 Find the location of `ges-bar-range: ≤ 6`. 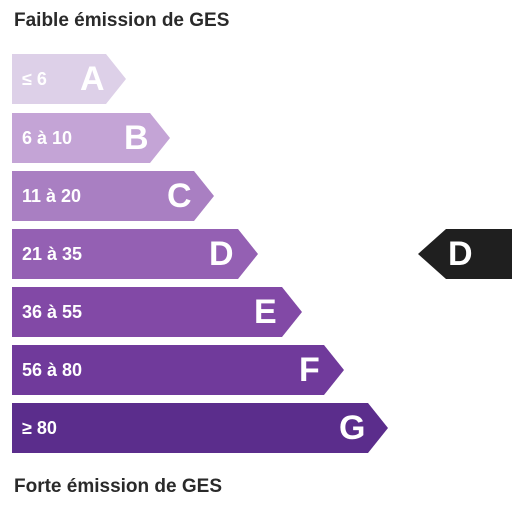

ges-bar-range: ≤ 6 is located at coordinates (34, 79).